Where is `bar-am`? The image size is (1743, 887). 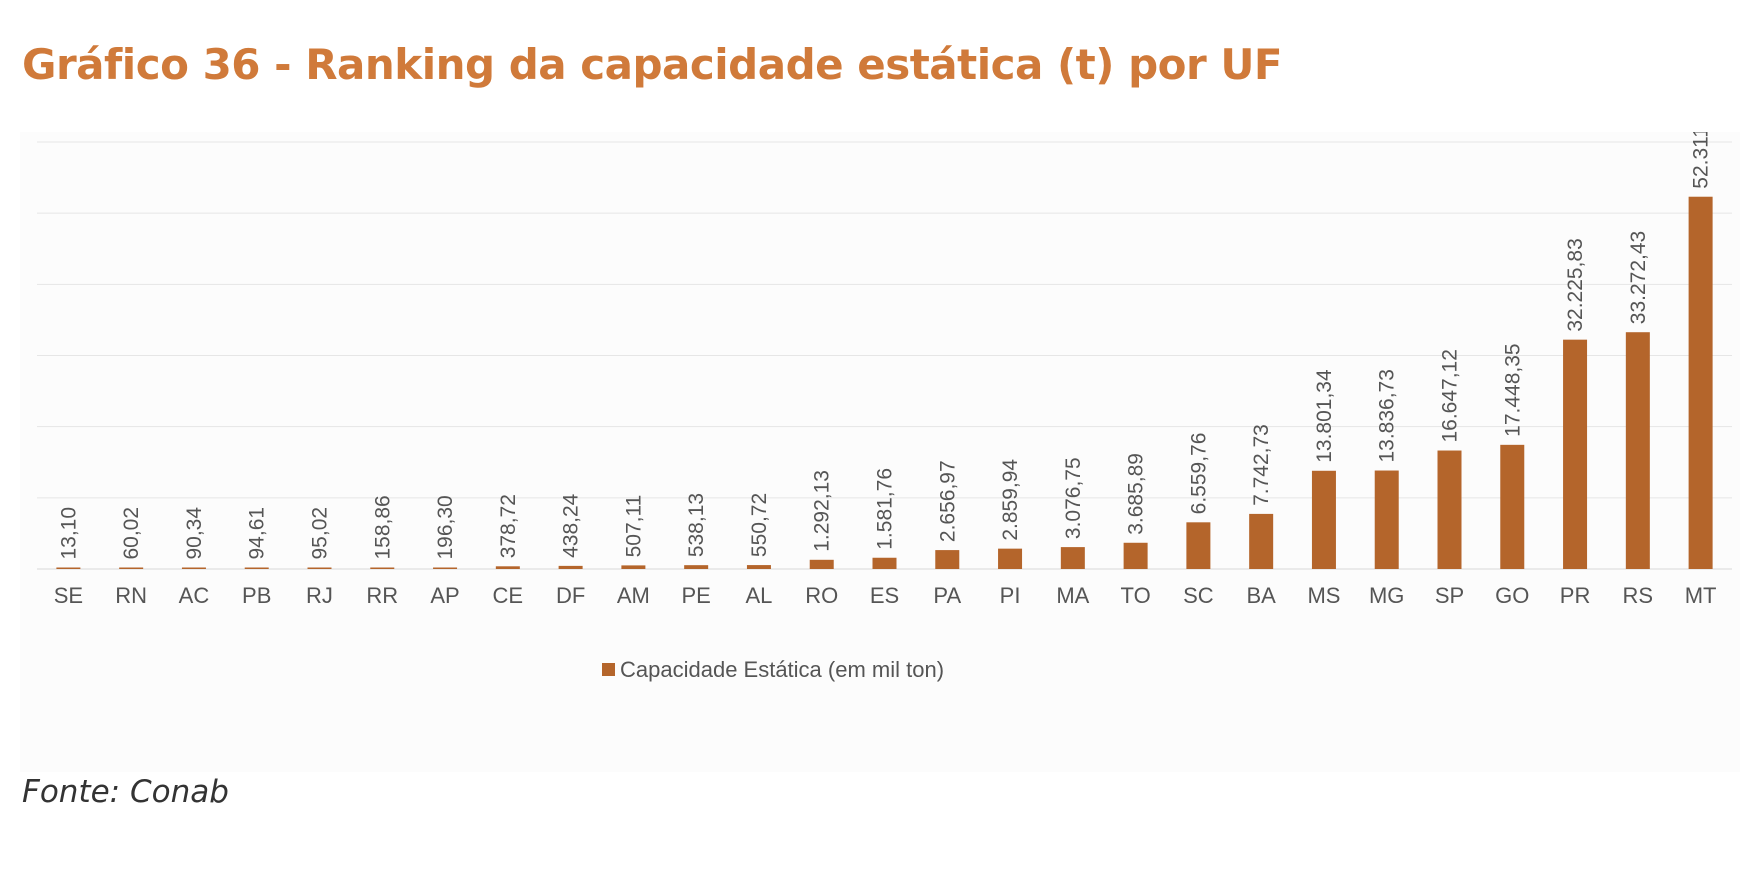
bar-am is located at coordinates (633, 567).